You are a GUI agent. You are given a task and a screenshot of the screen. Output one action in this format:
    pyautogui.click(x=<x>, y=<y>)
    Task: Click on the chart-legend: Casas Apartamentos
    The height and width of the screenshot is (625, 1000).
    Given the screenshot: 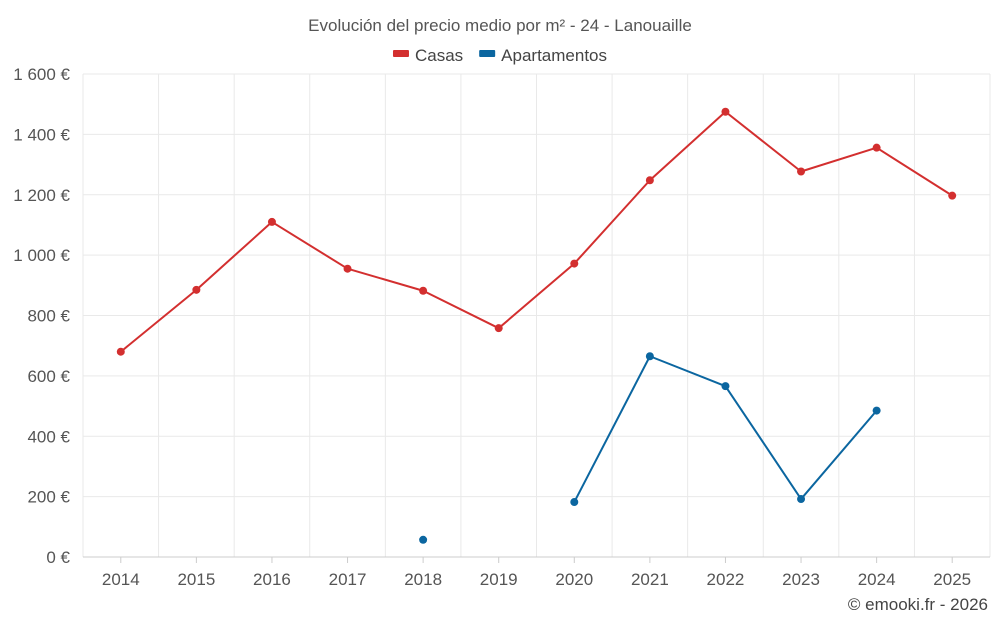 What is the action you would take?
    pyautogui.click(x=499, y=55)
    